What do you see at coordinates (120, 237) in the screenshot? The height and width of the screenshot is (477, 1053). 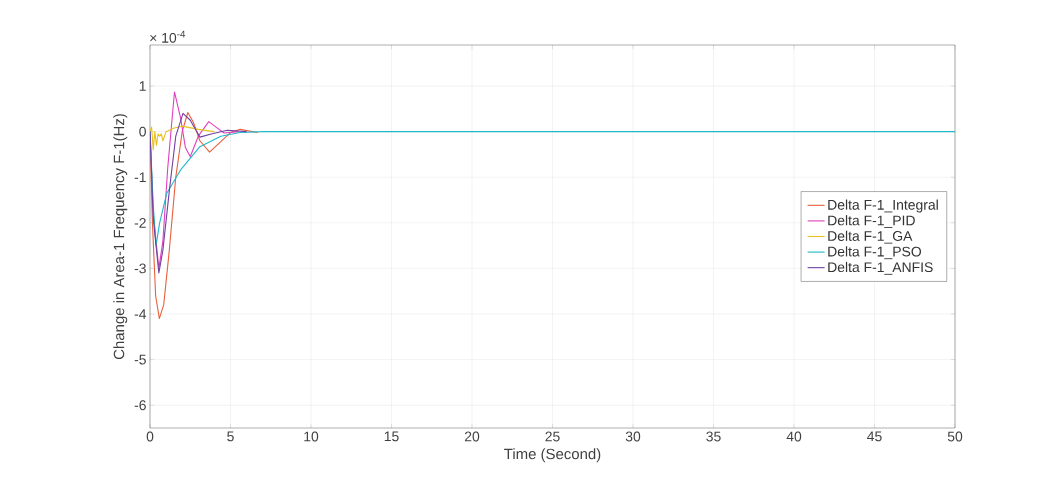 I see `y-axis-title: Change in Area-1 Frequency F-1(Hz)` at bounding box center [120, 237].